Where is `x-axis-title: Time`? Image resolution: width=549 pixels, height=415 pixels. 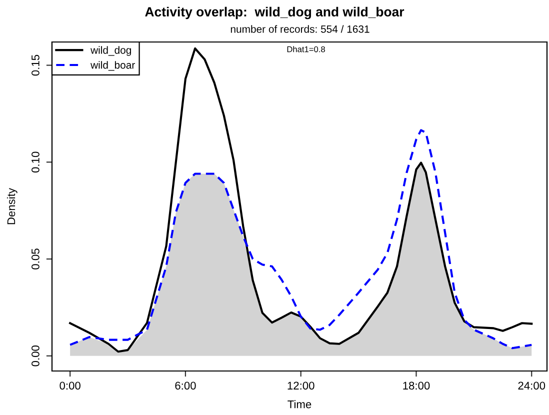
x-axis-title: Time is located at coordinates (300, 404).